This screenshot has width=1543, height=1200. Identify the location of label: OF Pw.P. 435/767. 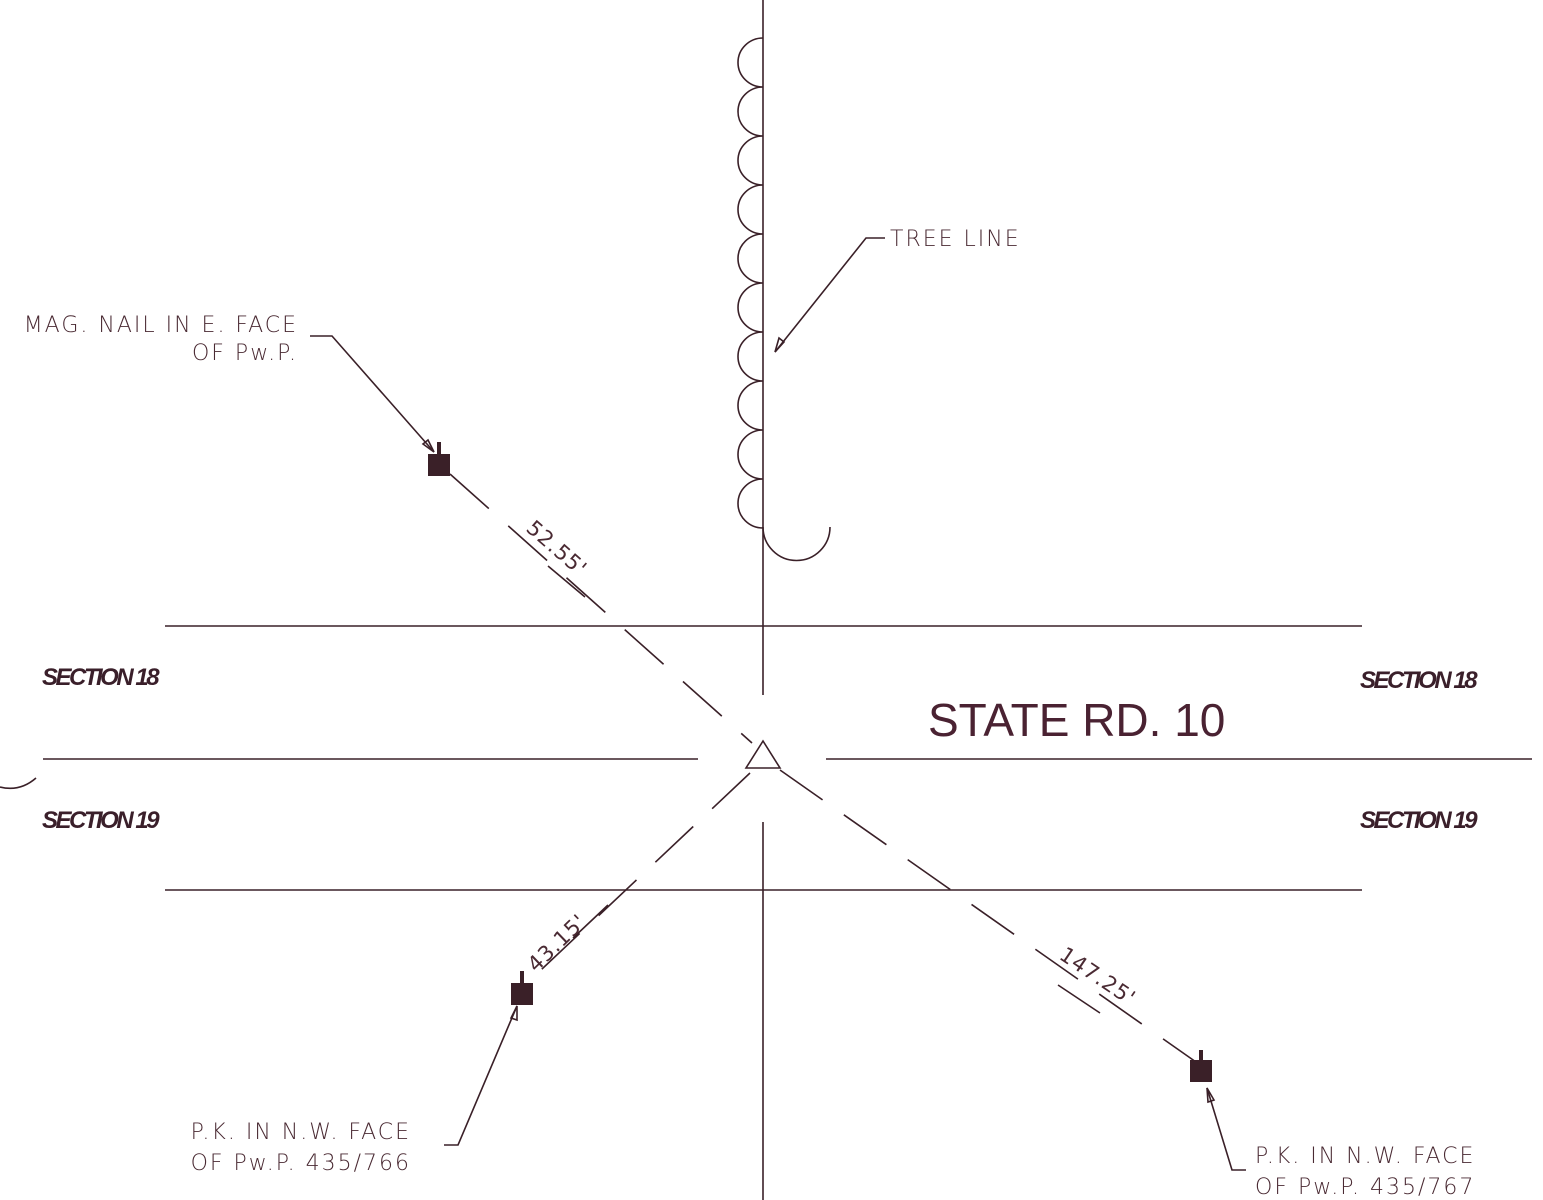
(1365, 1187).